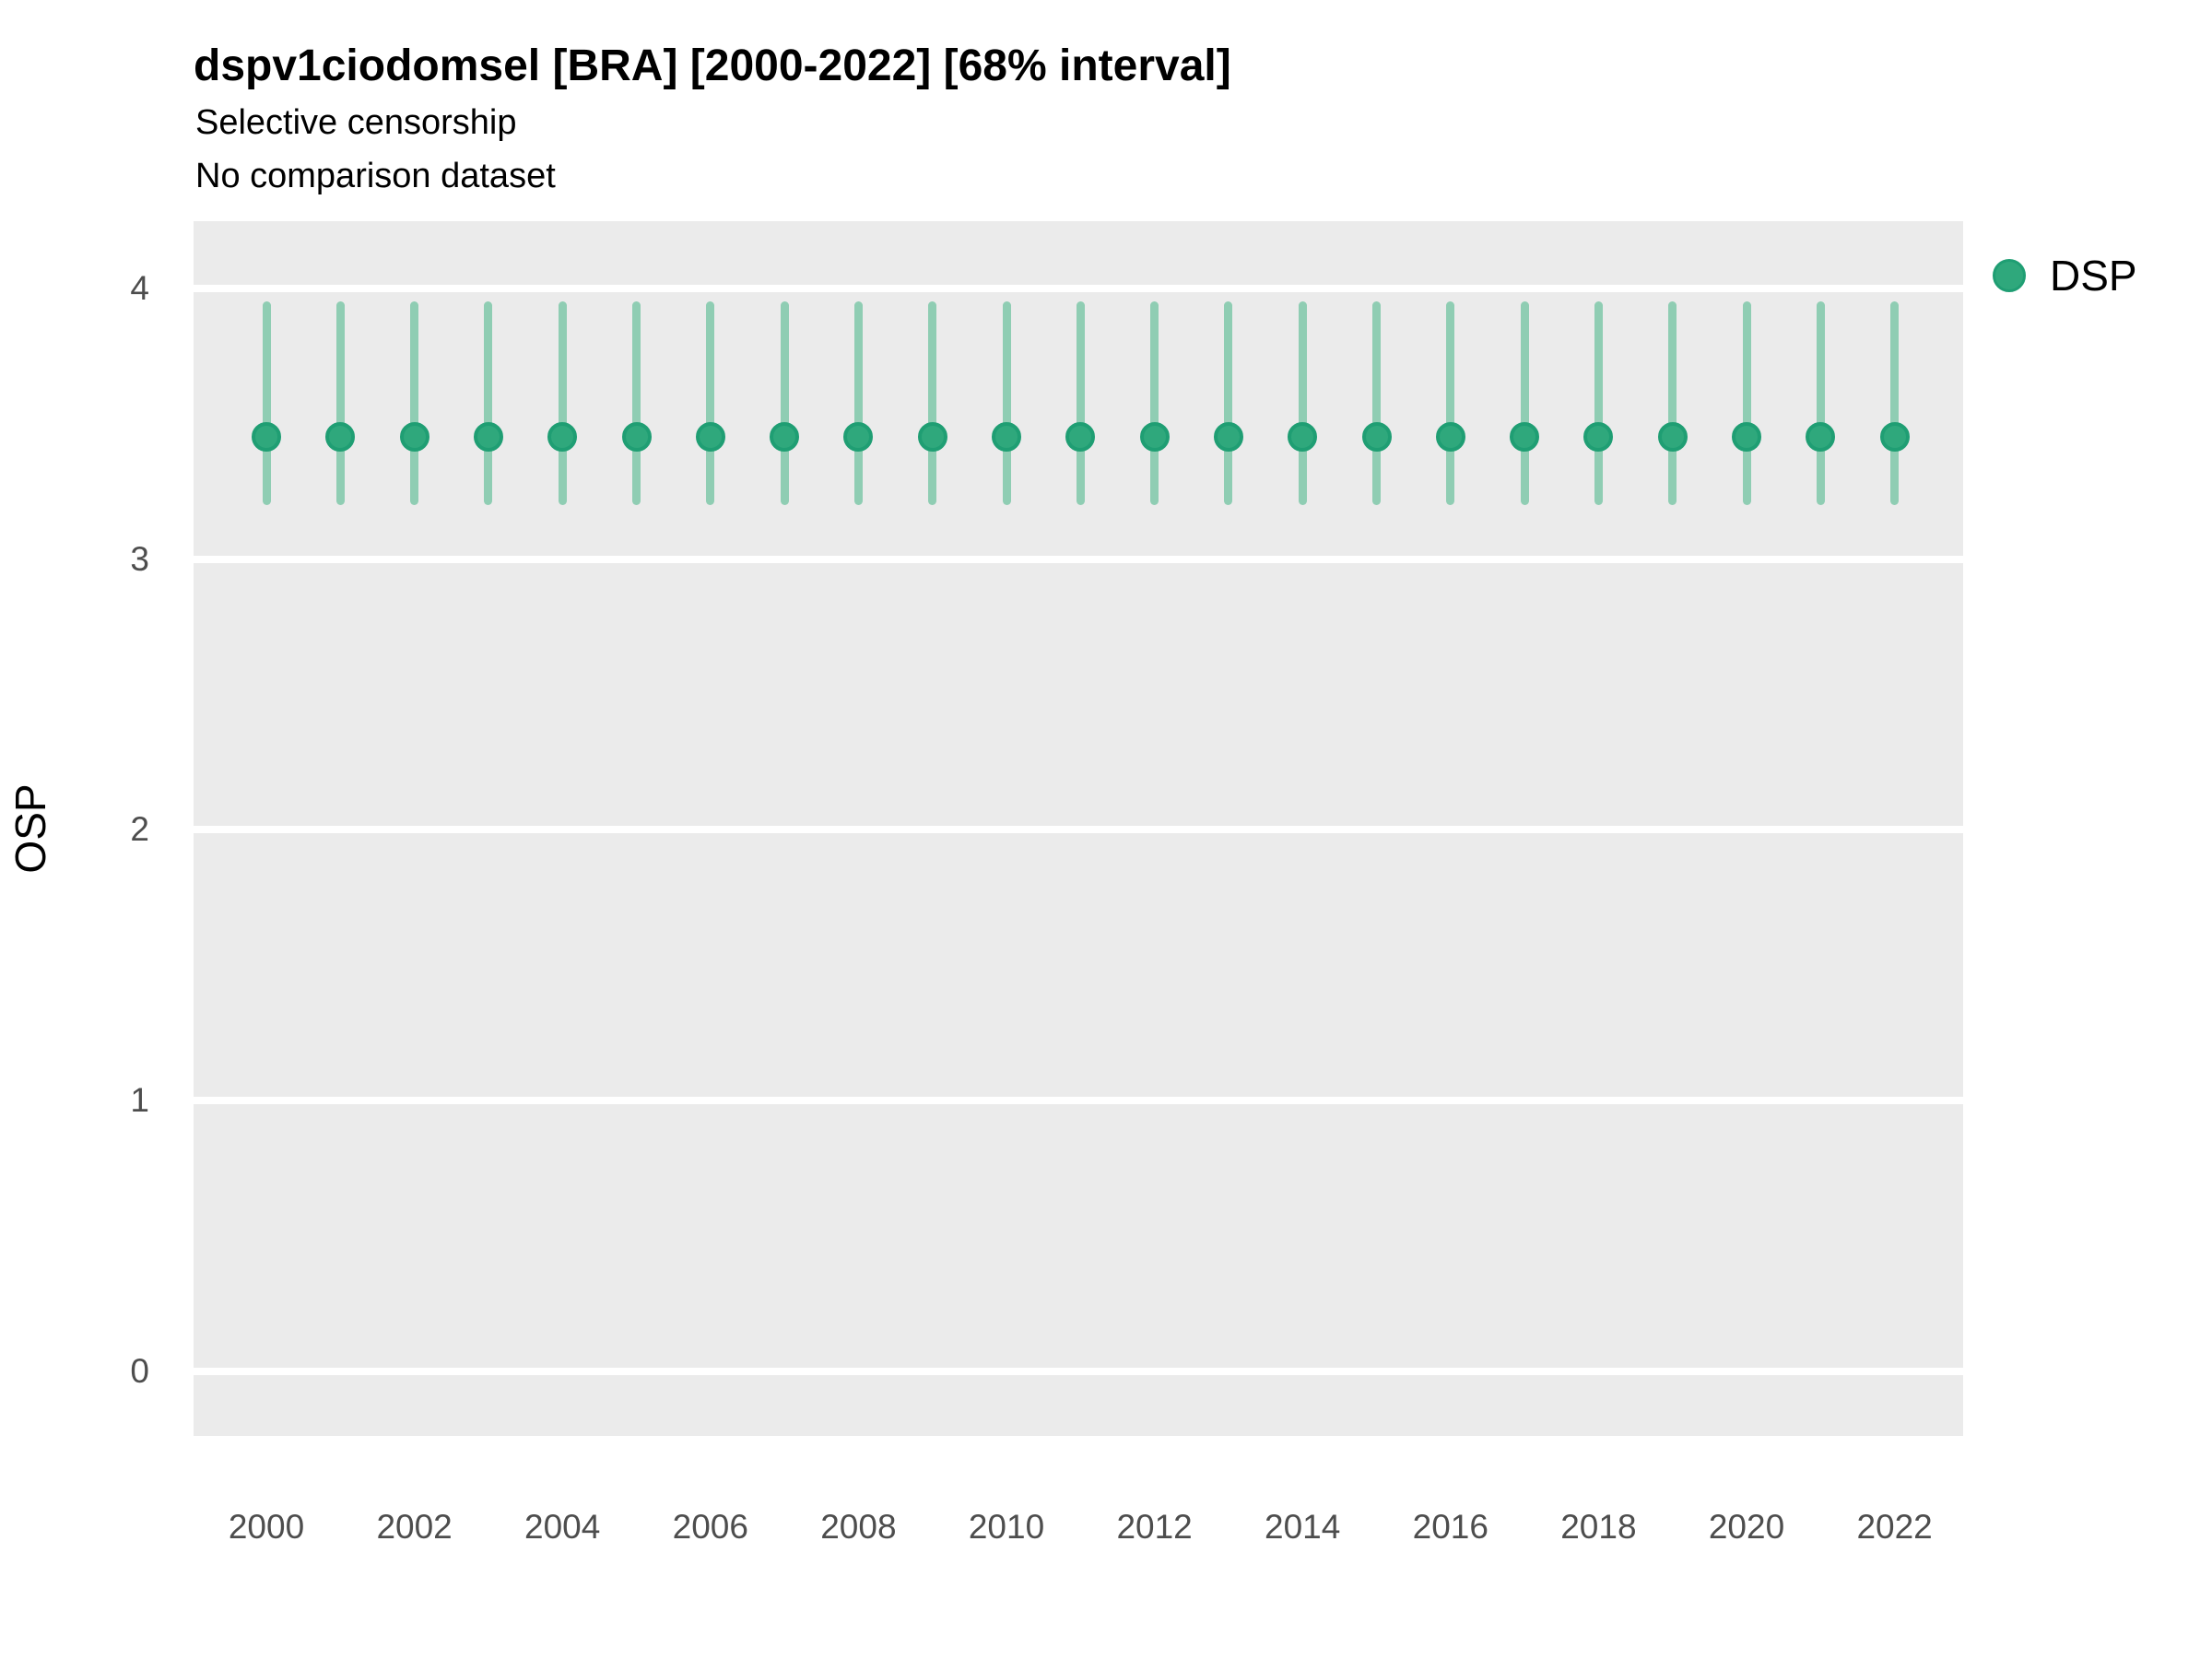 The image size is (2212, 1659). What do you see at coordinates (1598, 1527) in the screenshot?
I see `x-tick-label: 2018` at bounding box center [1598, 1527].